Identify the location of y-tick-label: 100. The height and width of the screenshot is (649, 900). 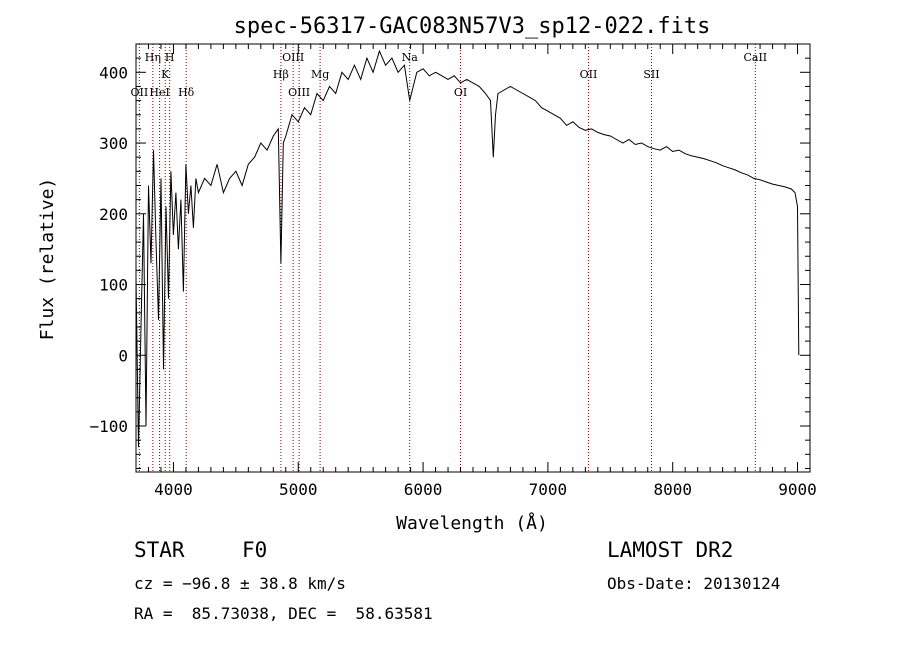
(113, 285).